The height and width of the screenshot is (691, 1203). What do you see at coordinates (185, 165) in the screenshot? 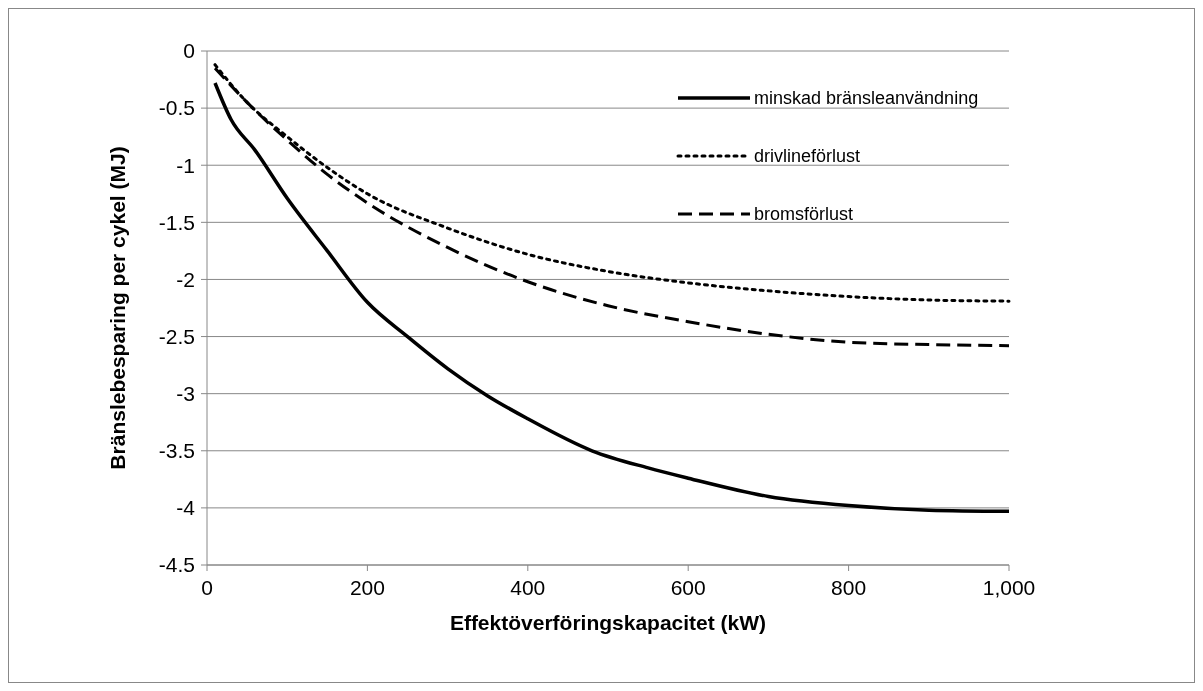
I see `y-tick-label: -1` at bounding box center [185, 165].